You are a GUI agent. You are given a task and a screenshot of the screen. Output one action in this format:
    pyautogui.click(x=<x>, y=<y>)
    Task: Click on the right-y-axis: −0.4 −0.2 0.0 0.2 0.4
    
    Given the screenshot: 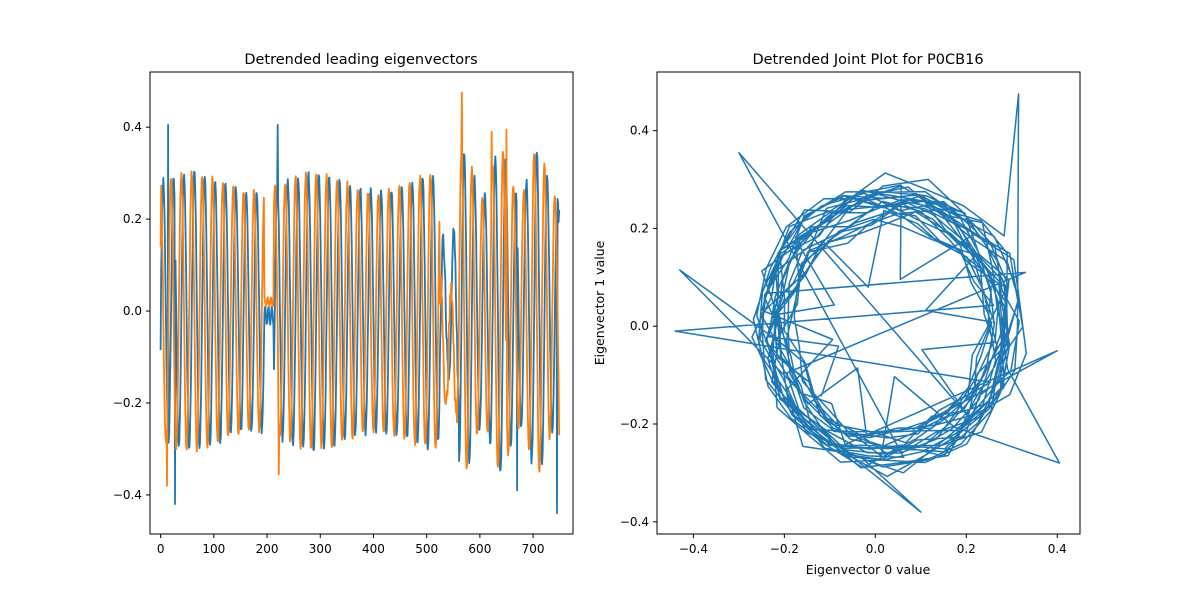 What is the action you would take?
    pyautogui.click(x=638, y=326)
    